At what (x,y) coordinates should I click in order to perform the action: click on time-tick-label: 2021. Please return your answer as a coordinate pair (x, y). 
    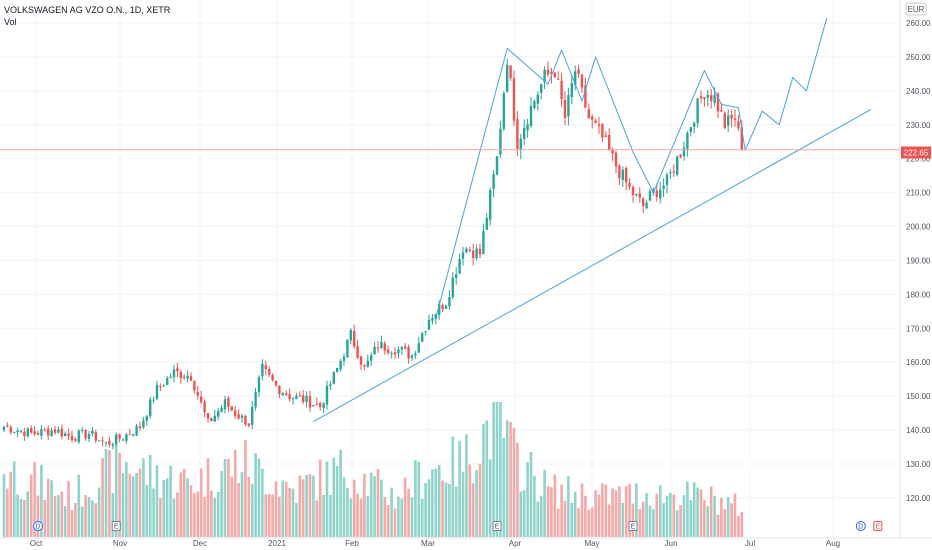
    Looking at the image, I should click on (277, 543).